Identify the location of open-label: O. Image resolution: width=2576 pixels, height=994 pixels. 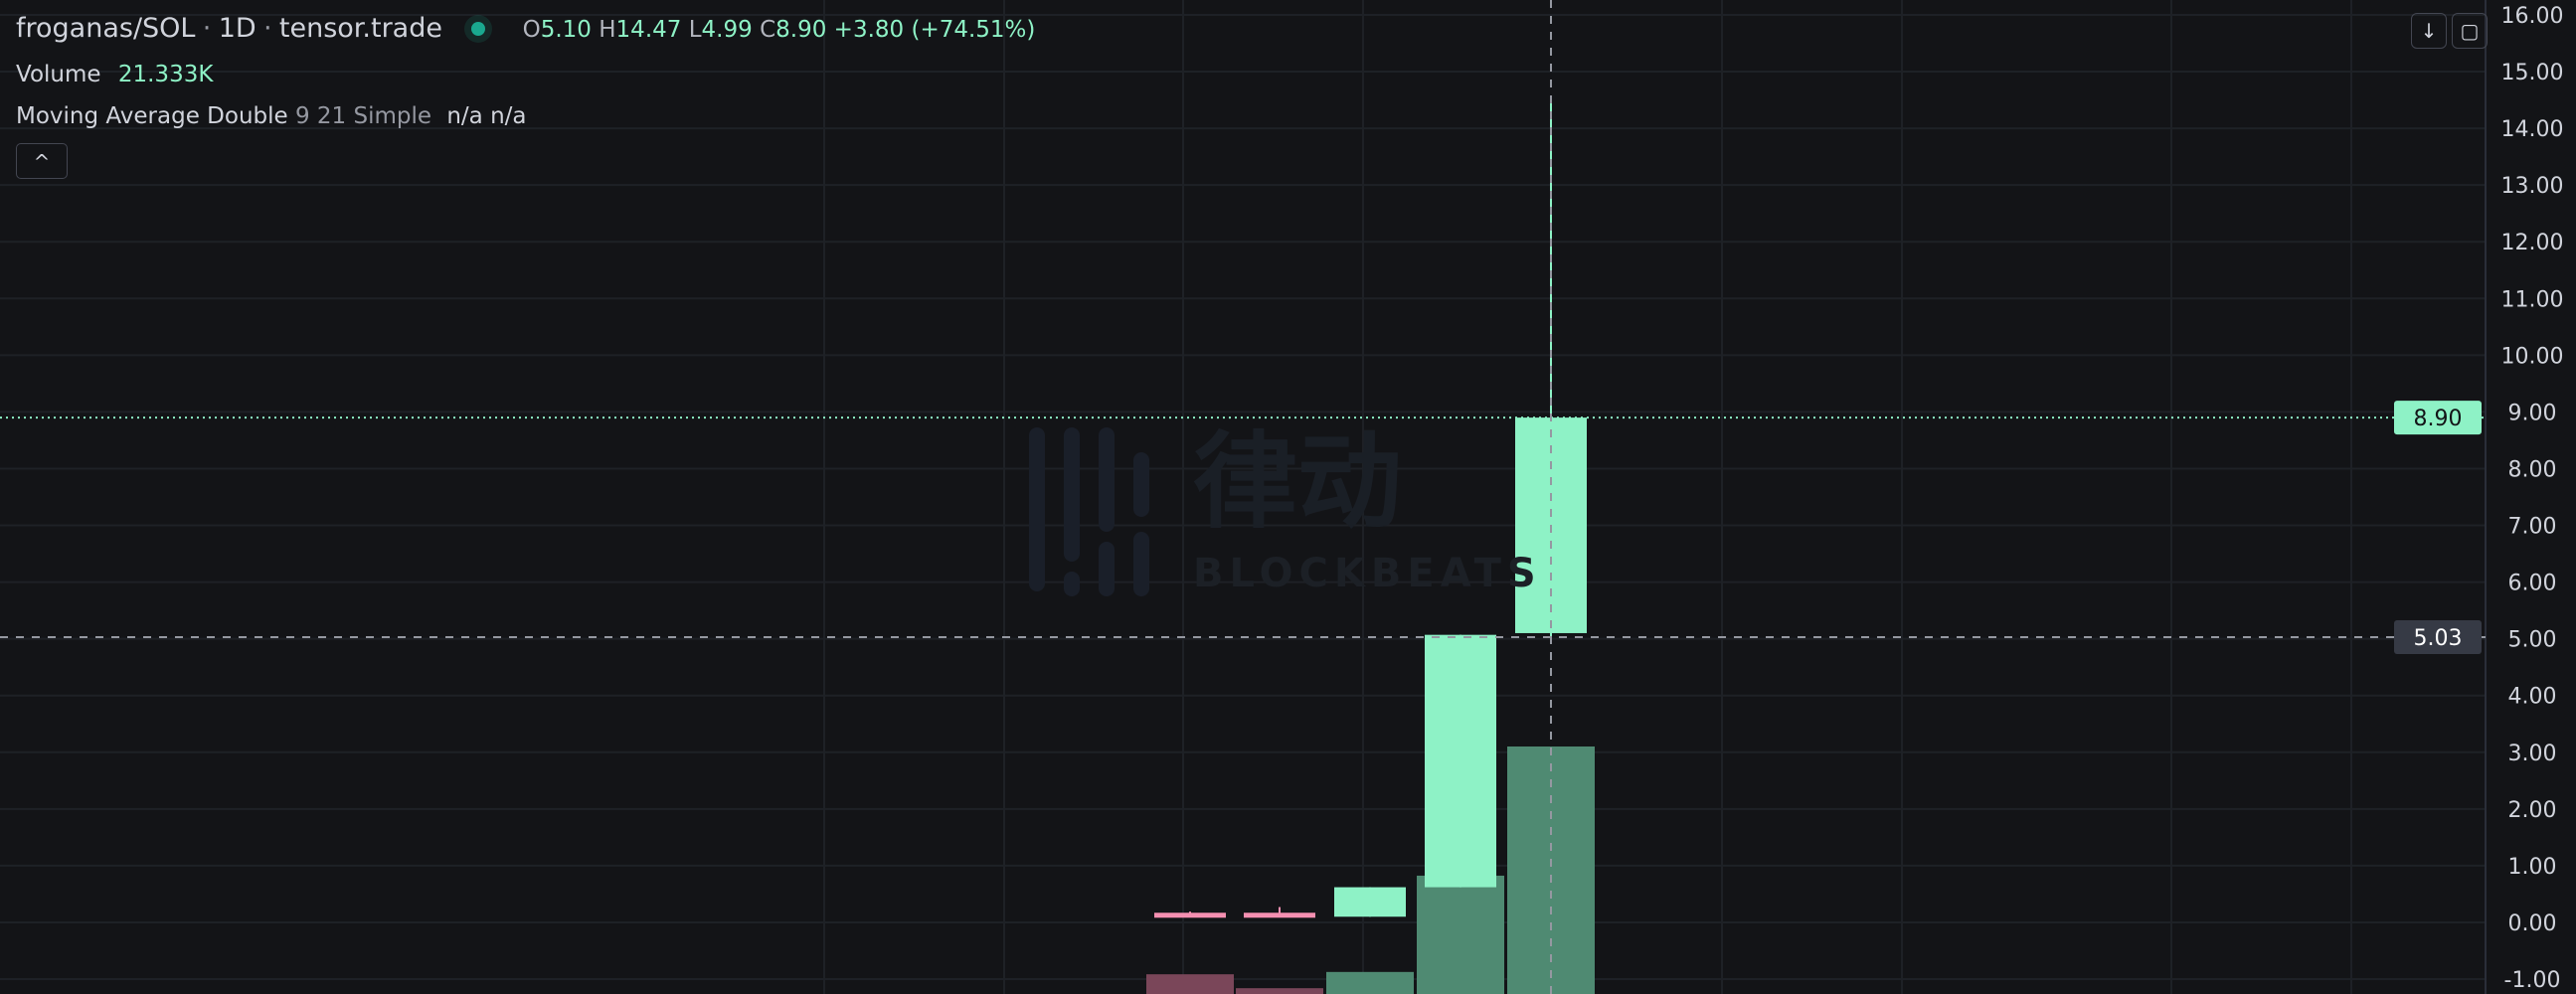
(531, 30).